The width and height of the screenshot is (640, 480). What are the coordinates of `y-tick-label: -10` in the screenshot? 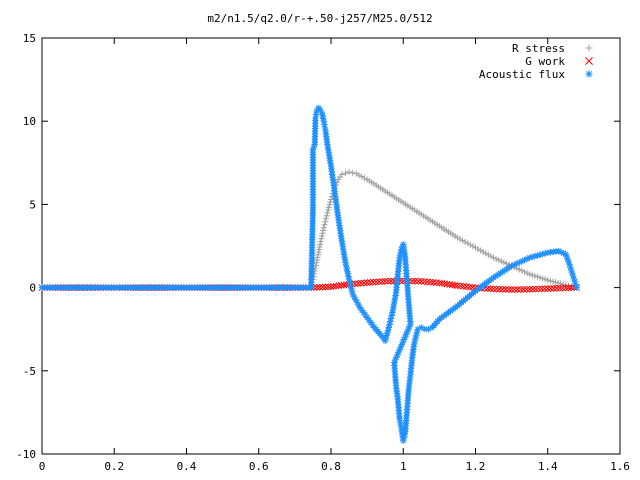 It's located at (26, 454).